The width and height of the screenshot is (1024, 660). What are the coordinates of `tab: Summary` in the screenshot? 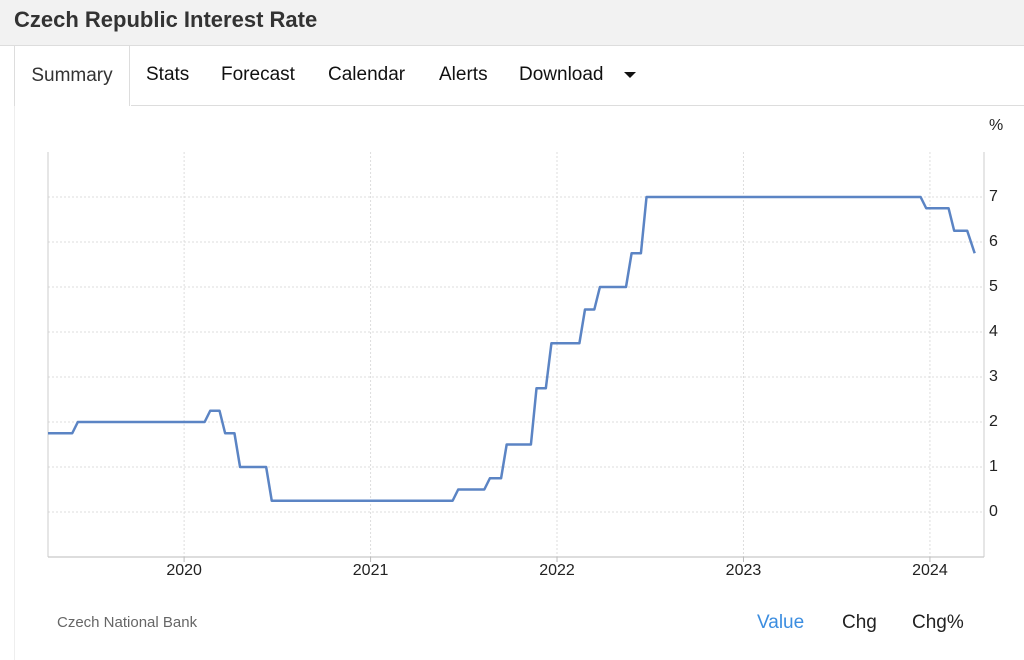 It's located at (72, 75).